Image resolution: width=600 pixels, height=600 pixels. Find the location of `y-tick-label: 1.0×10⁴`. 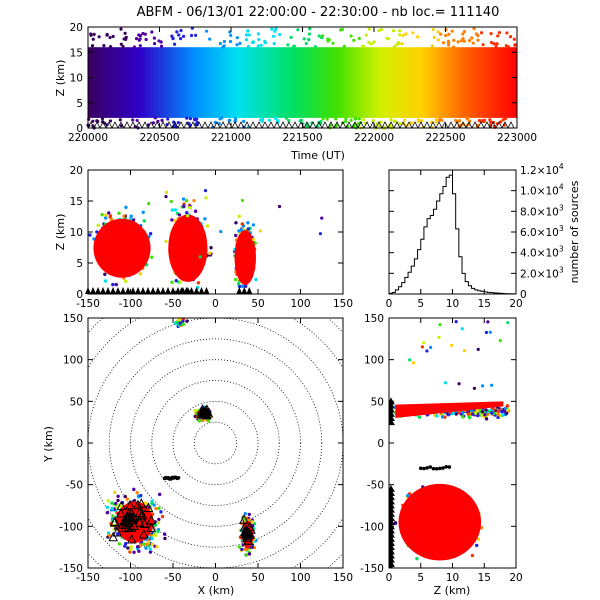

y-tick-label: 1.0×10⁴ is located at coordinates (542, 190).